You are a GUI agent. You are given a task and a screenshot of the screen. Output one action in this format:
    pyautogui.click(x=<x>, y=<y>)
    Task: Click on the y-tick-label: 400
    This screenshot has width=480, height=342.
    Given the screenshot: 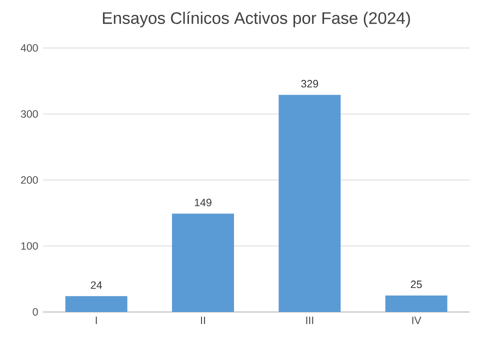 What is the action you would take?
    pyautogui.click(x=29, y=48)
    